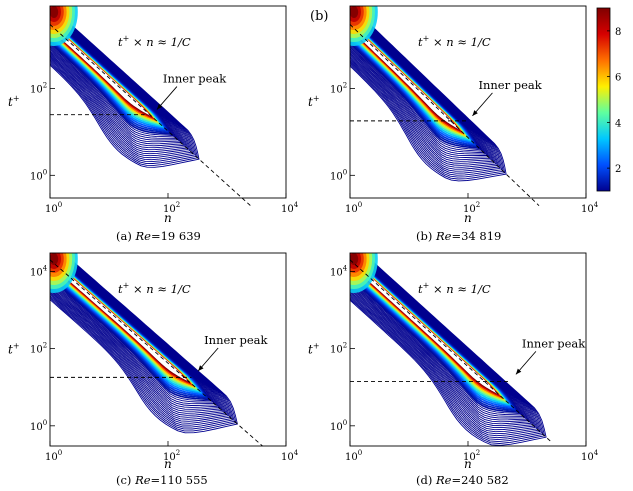 This screenshot has width=633, height=491. Describe the element at coordinates (618, 78) in the screenshot. I see `colorbar-tick-label: 6` at that location.